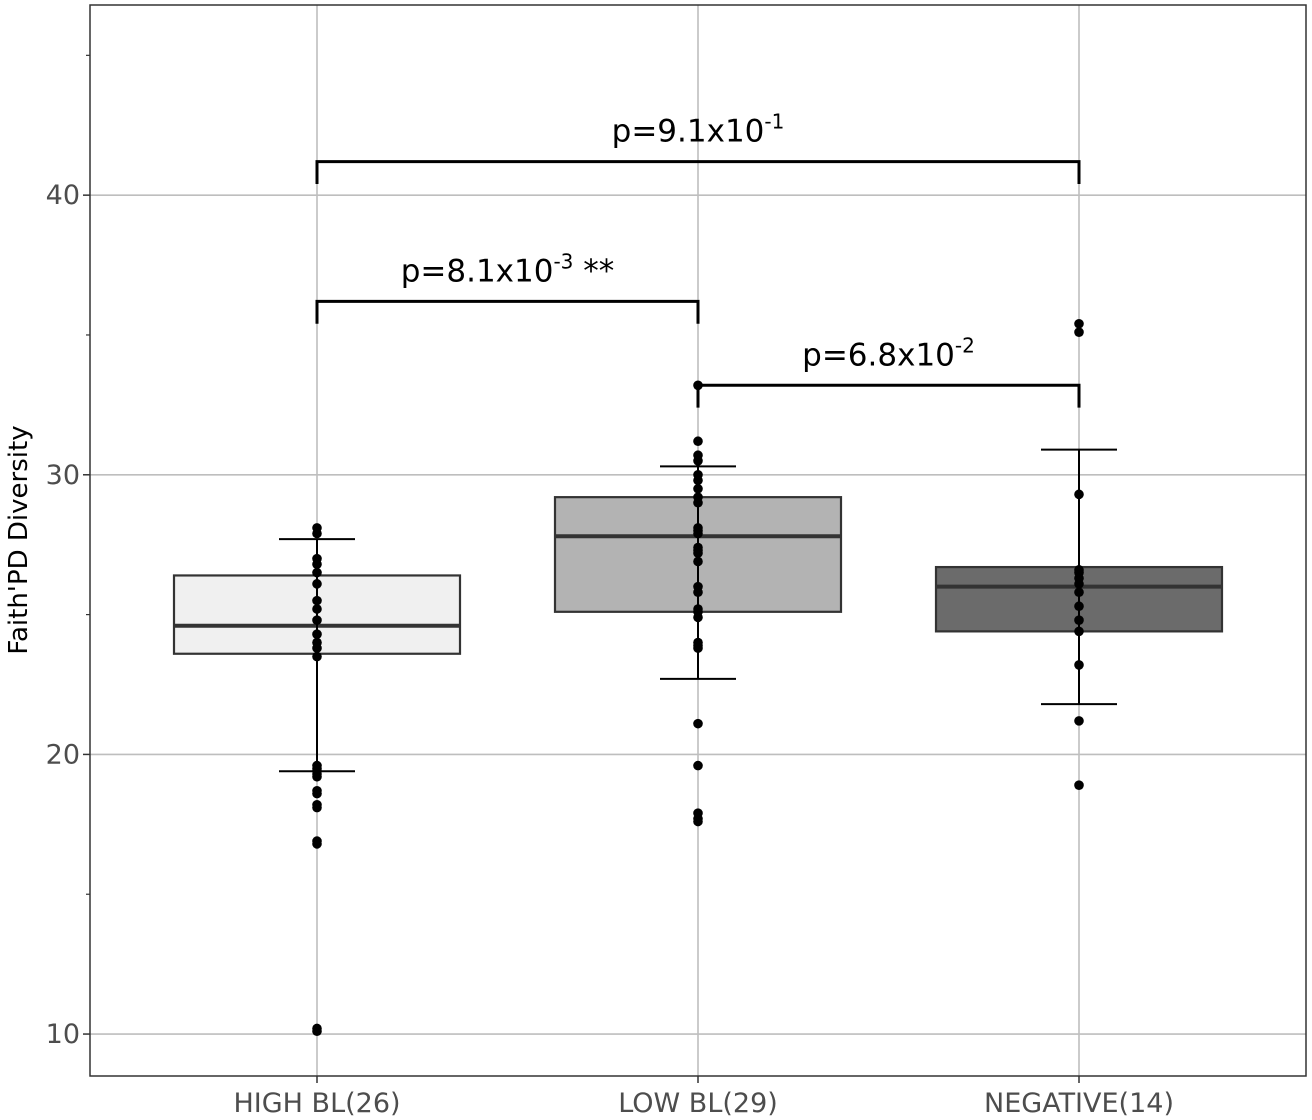  Describe the element at coordinates (508, 269) in the screenshot. I see `p-value-label: p=8.1x10-3 **` at that location.